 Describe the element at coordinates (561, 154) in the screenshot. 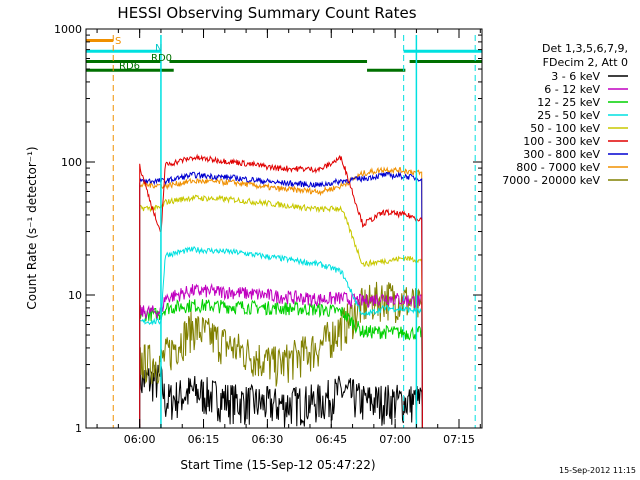

I see `legend-label-300-800-kev: 300 - 800 keV` at that location.